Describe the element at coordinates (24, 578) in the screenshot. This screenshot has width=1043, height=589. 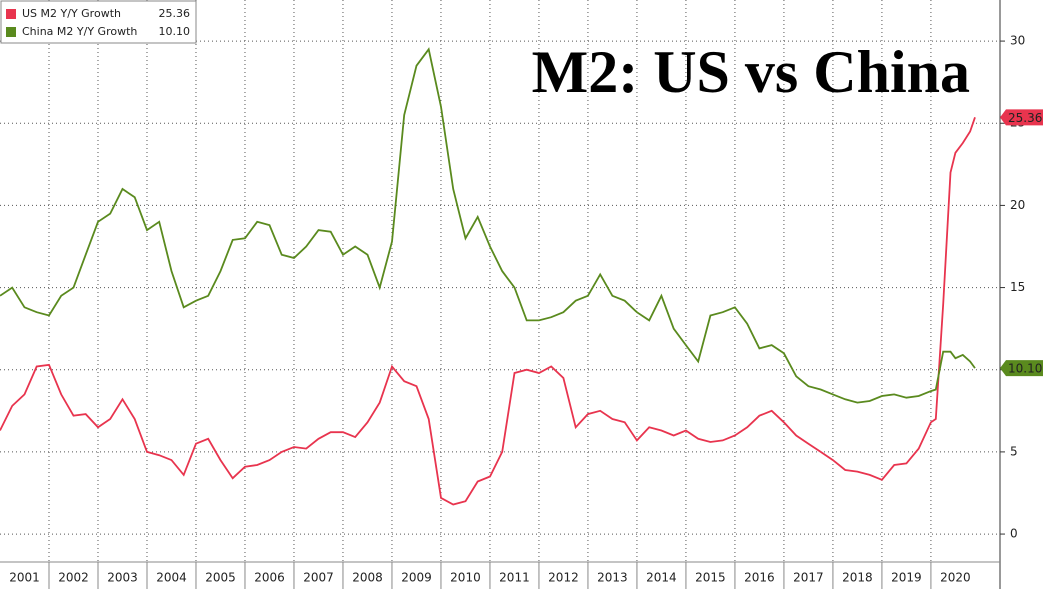
I see `x-tick-label: 2001` at that location.